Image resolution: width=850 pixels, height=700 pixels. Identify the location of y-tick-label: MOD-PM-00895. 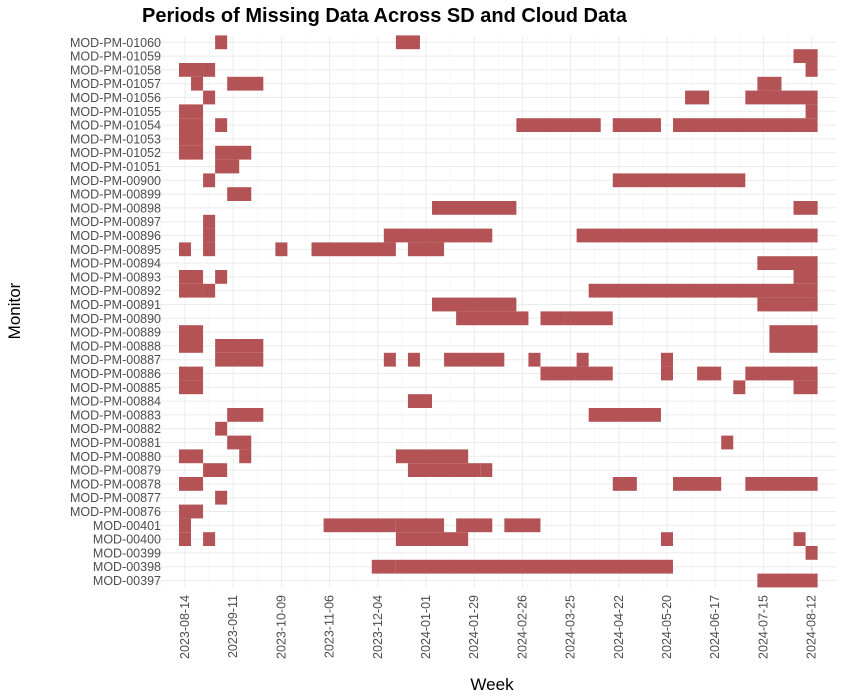
(115, 250).